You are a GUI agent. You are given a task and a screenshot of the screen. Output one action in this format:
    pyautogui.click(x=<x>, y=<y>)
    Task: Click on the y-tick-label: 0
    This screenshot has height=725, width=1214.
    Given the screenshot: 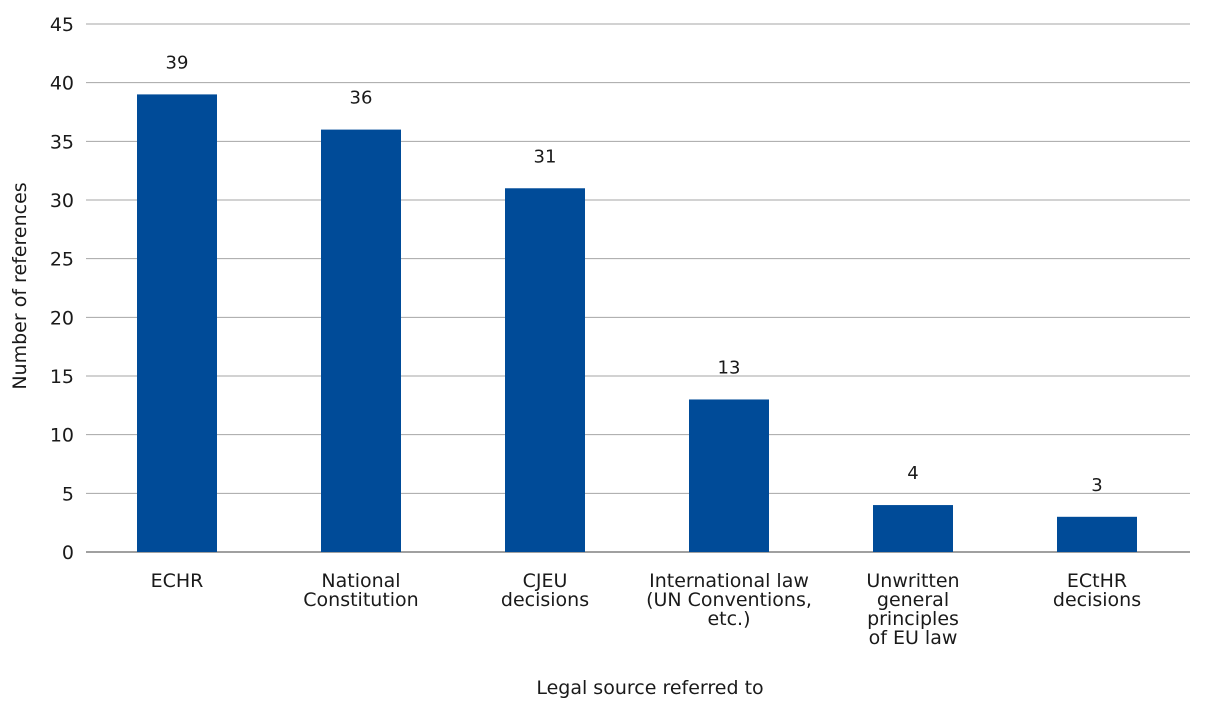 What is the action you would take?
    pyautogui.click(x=68, y=553)
    